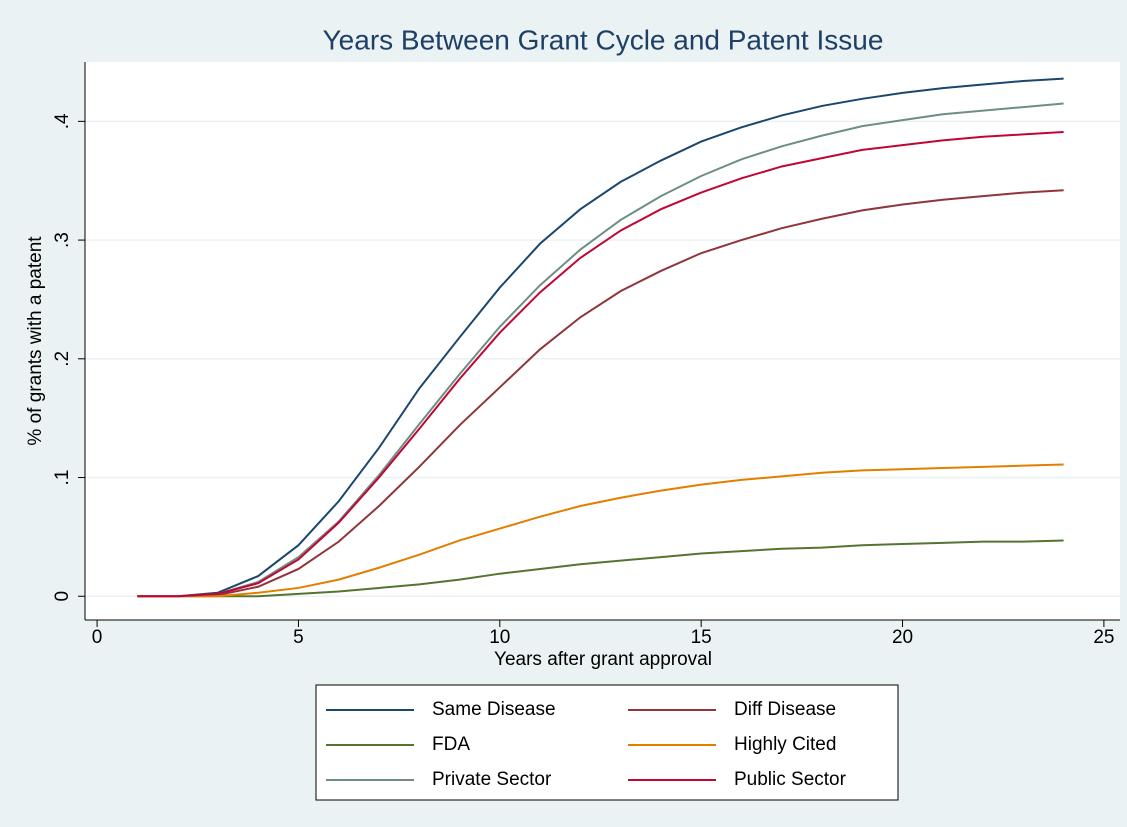  Describe the element at coordinates (62, 359) in the screenshot. I see `y-tick-label: .2` at that location.